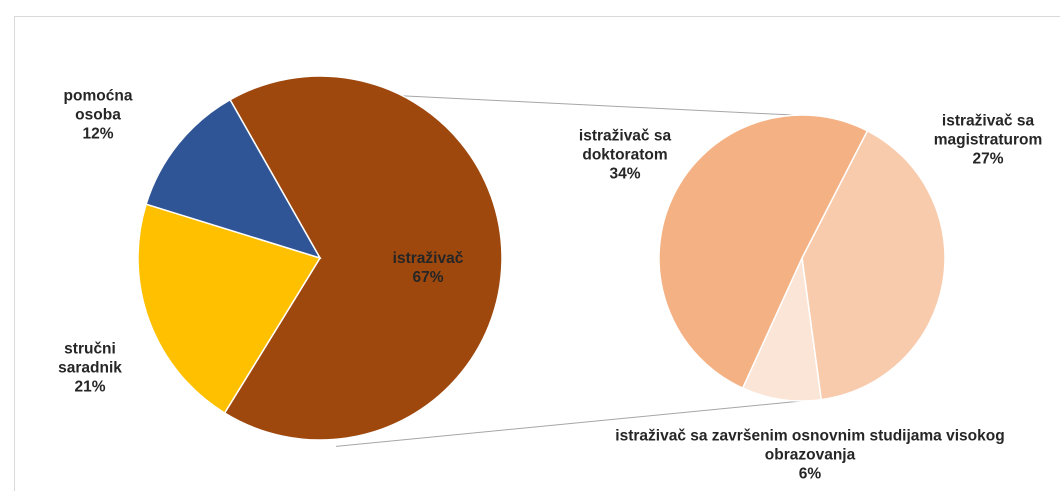 The height and width of the screenshot is (491, 1060). I want to click on label-name: stručni saradnik, so click(90, 358).